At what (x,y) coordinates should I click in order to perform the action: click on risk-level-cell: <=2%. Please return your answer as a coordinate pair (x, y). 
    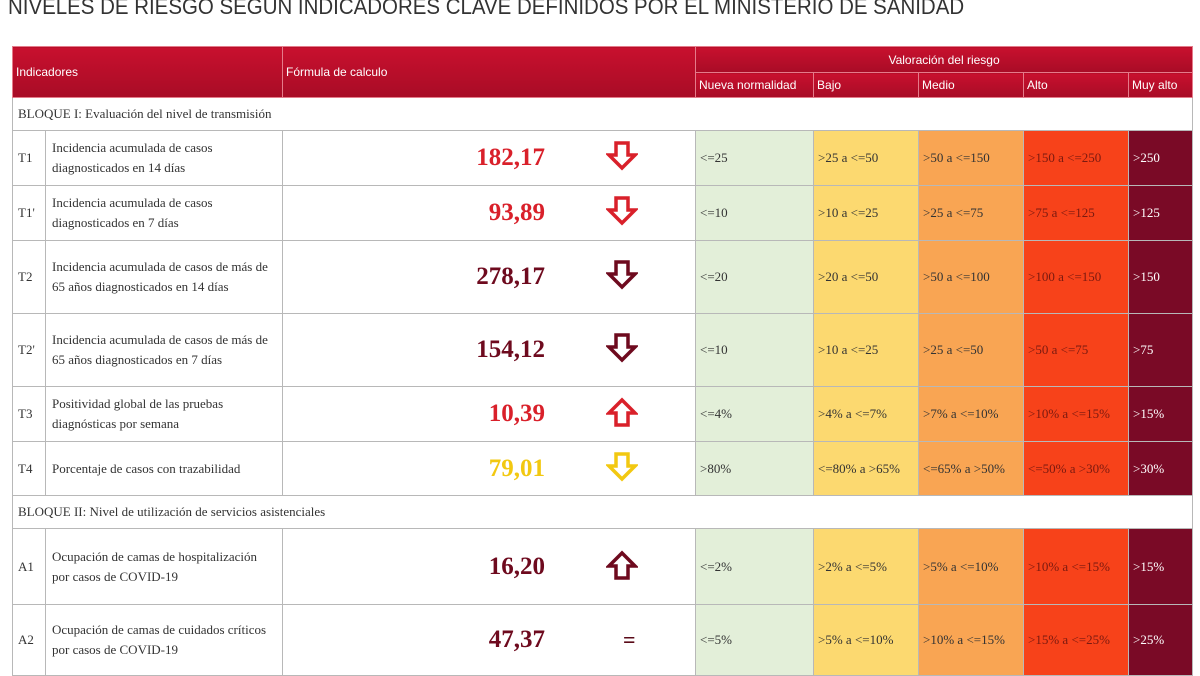
    Looking at the image, I should click on (755, 566).